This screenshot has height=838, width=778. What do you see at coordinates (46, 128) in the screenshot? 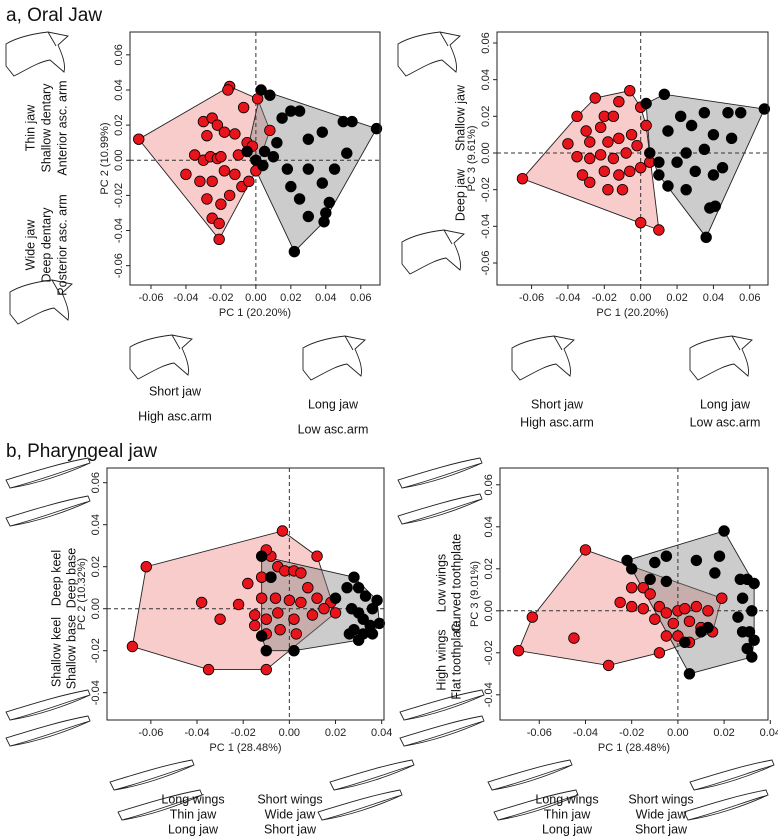
I see `axis-annotation: Shallow dentary` at bounding box center [46, 128].